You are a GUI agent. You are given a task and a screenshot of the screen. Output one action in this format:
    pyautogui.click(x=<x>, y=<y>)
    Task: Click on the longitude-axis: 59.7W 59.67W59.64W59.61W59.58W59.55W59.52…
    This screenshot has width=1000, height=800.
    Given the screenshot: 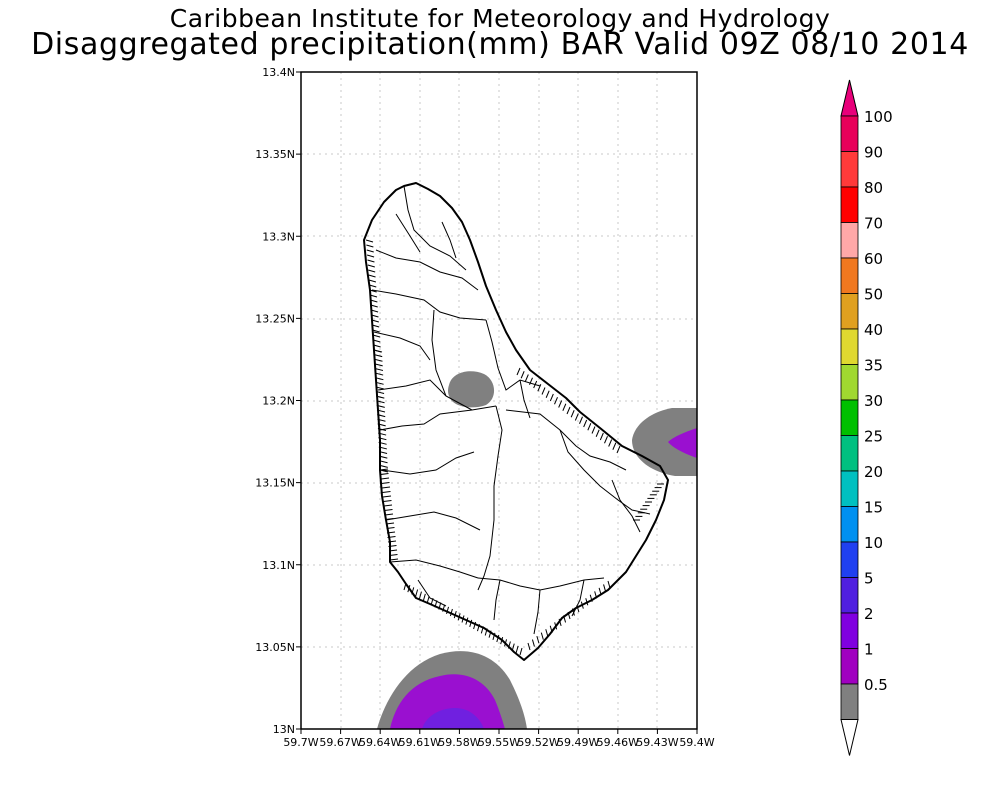 What is the action you would take?
    pyautogui.click(x=499, y=739)
    